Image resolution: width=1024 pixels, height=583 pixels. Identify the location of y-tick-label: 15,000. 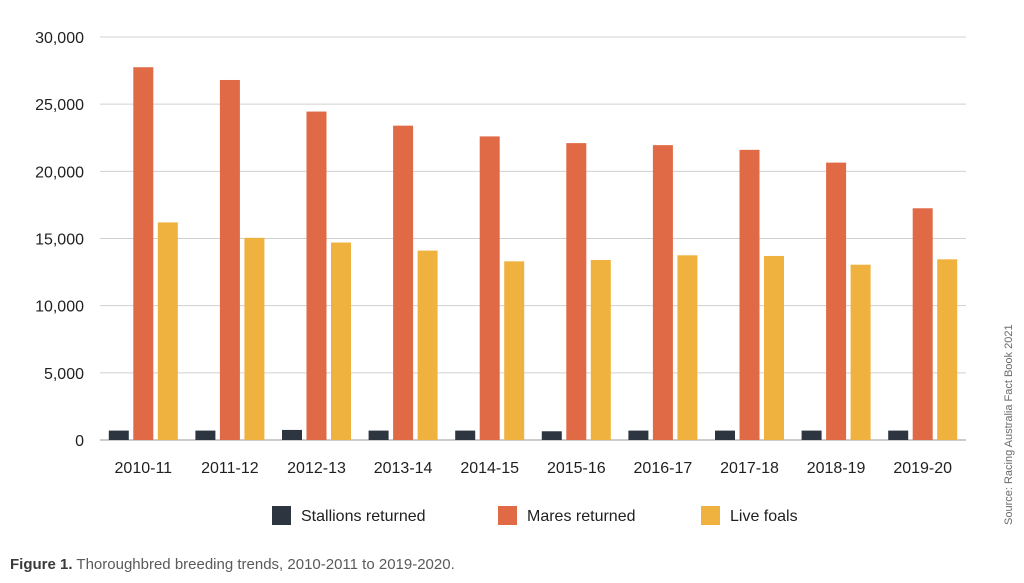
(59, 240).